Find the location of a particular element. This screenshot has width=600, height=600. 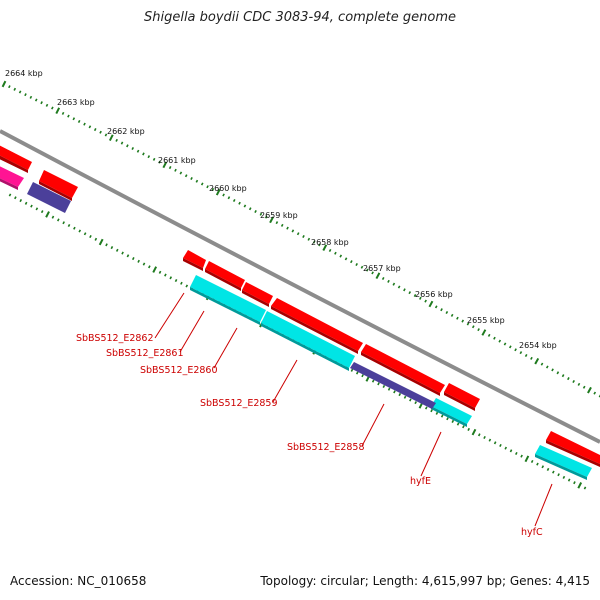

tick-label-2662: 2662 kbp is located at coordinates (126, 131).